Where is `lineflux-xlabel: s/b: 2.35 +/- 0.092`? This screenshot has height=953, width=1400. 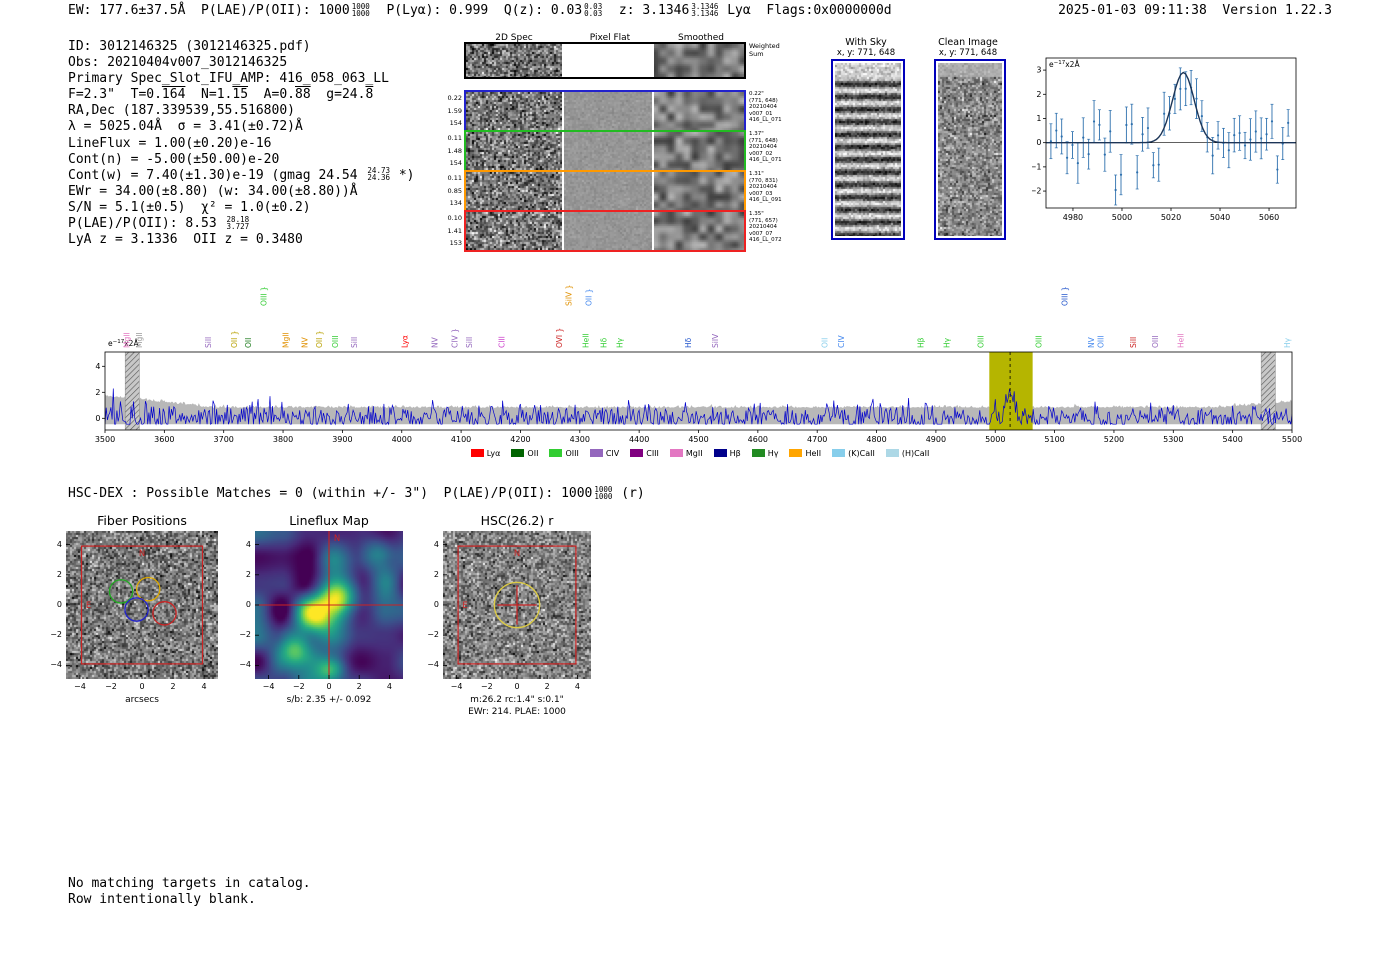
lineflux-xlabel: s/b: 2.35 +/- 0.092 is located at coordinates (329, 700).